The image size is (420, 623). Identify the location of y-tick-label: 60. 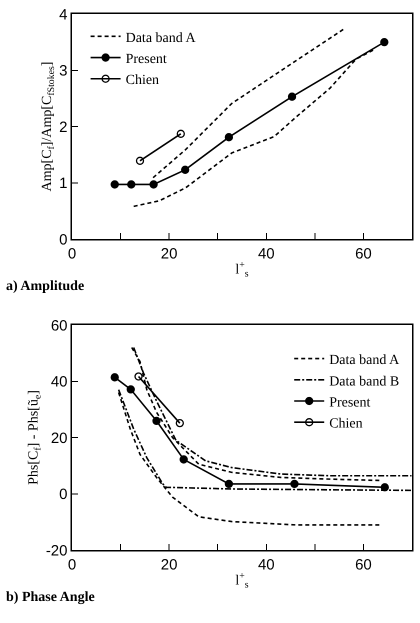
(59, 325).